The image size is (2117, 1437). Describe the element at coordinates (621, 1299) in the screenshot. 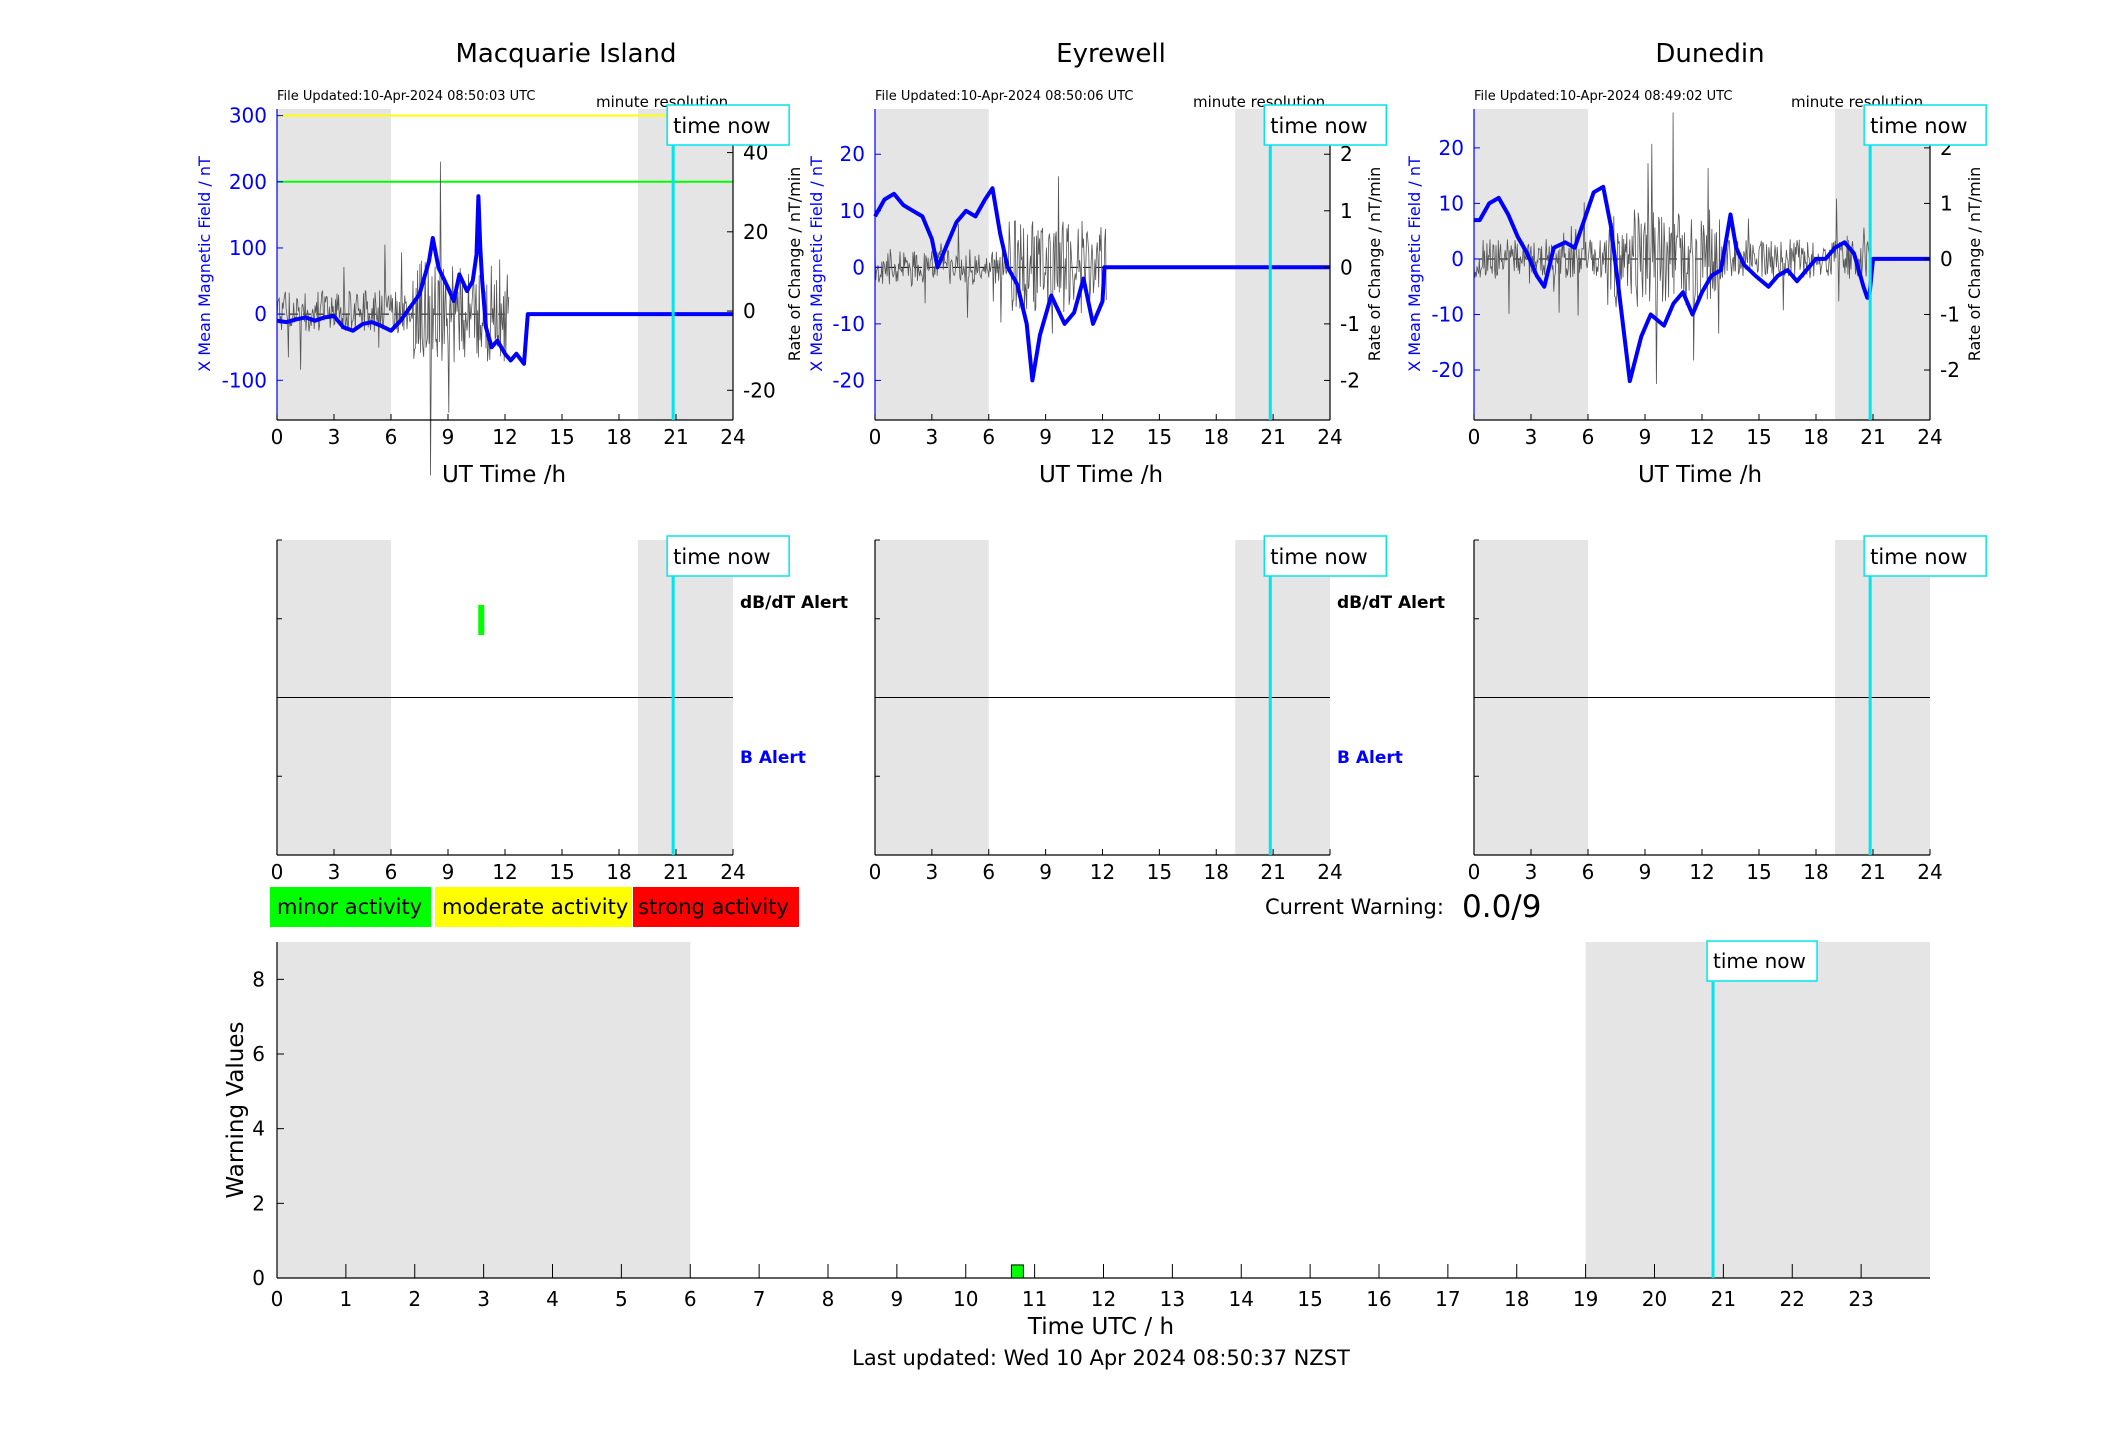

I see `x-tick-label: 5` at that location.